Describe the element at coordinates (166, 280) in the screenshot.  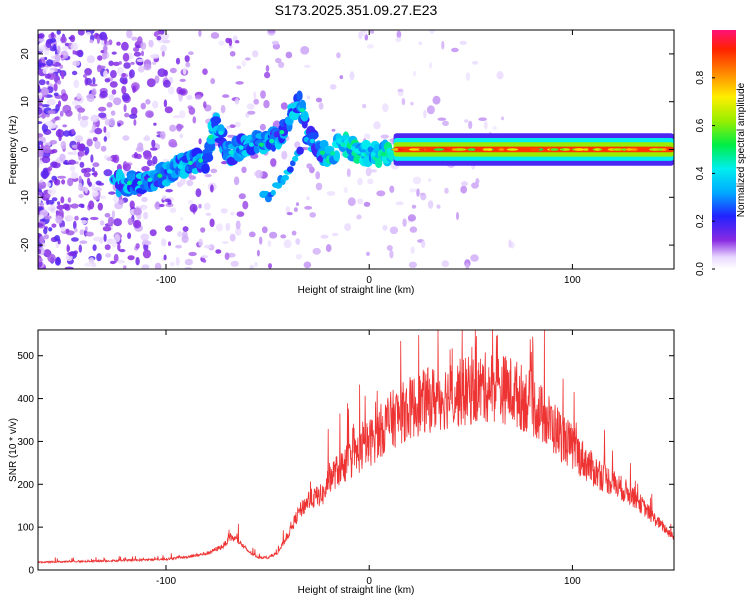
I see `x-tick-label: -100` at that location.